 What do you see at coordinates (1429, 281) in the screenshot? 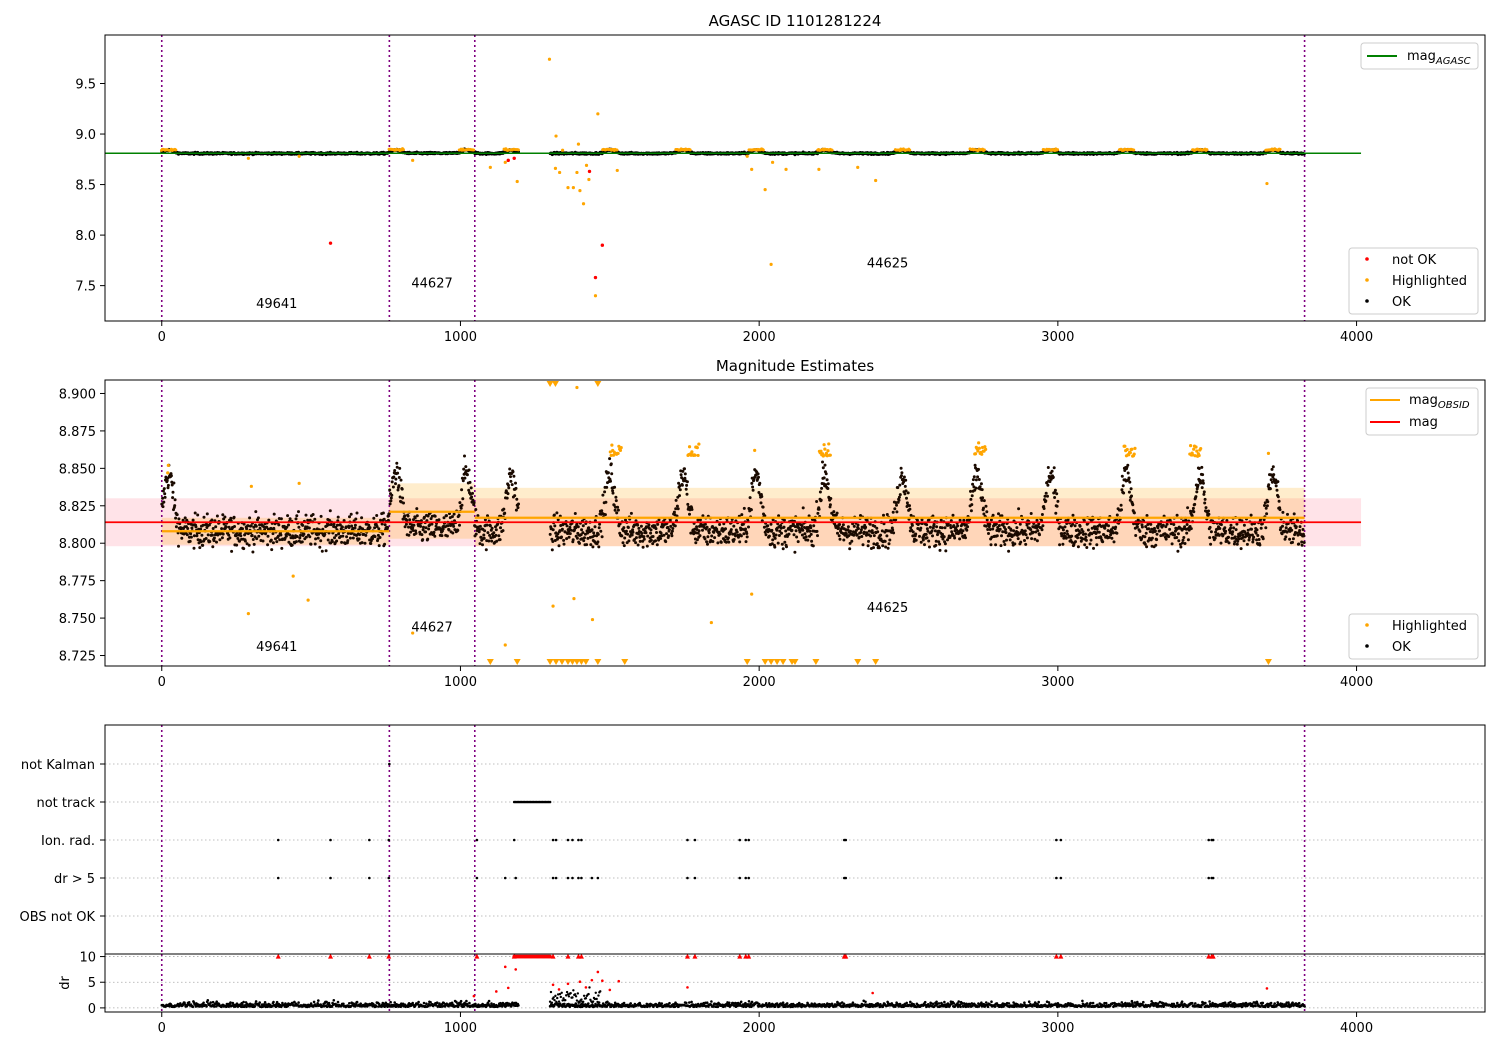
I see `legend-label: Highlighted` at bounding box center [1429, 281].